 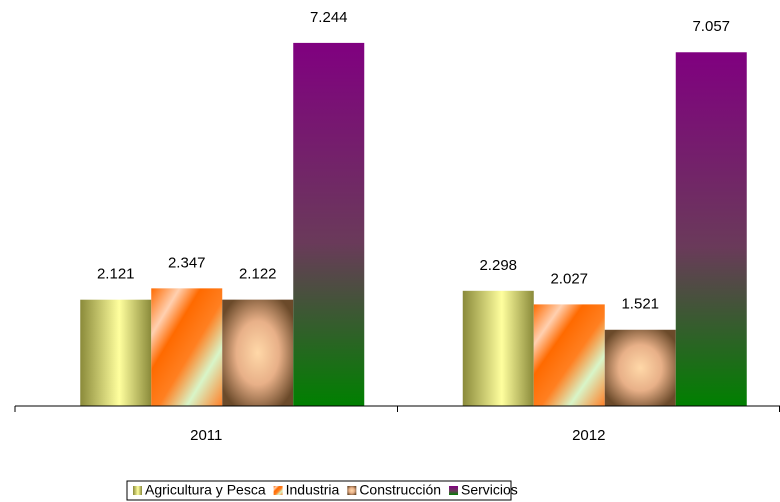 I want to click on x-tick-label: 2011, so click(x=206, y=435).